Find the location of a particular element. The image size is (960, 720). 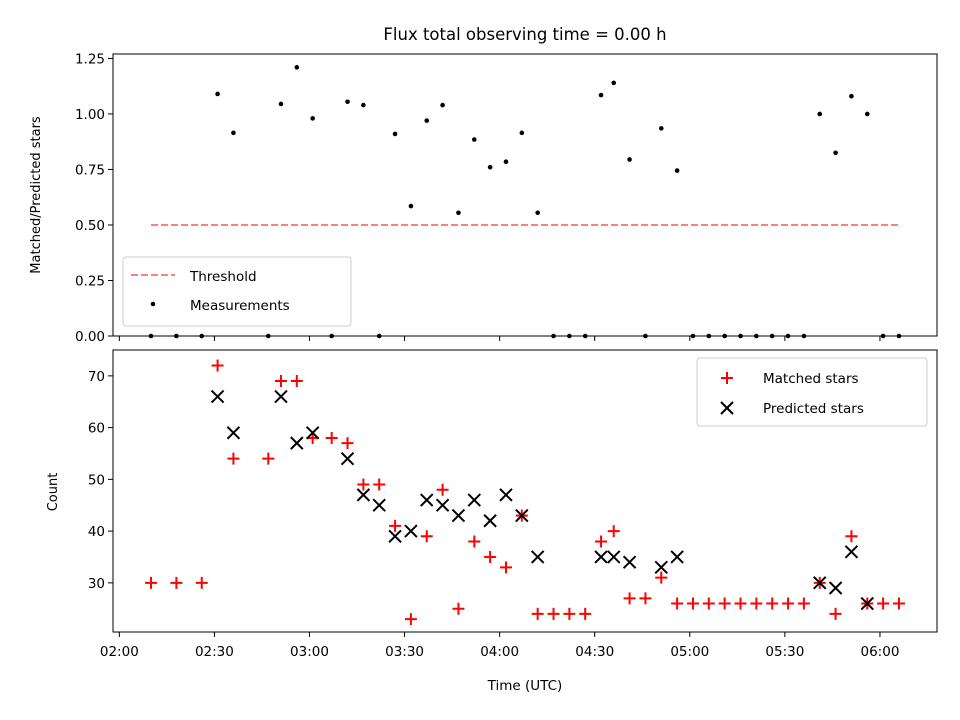

legend-measurements-label: Measurements is located at coordinates (240, 306).